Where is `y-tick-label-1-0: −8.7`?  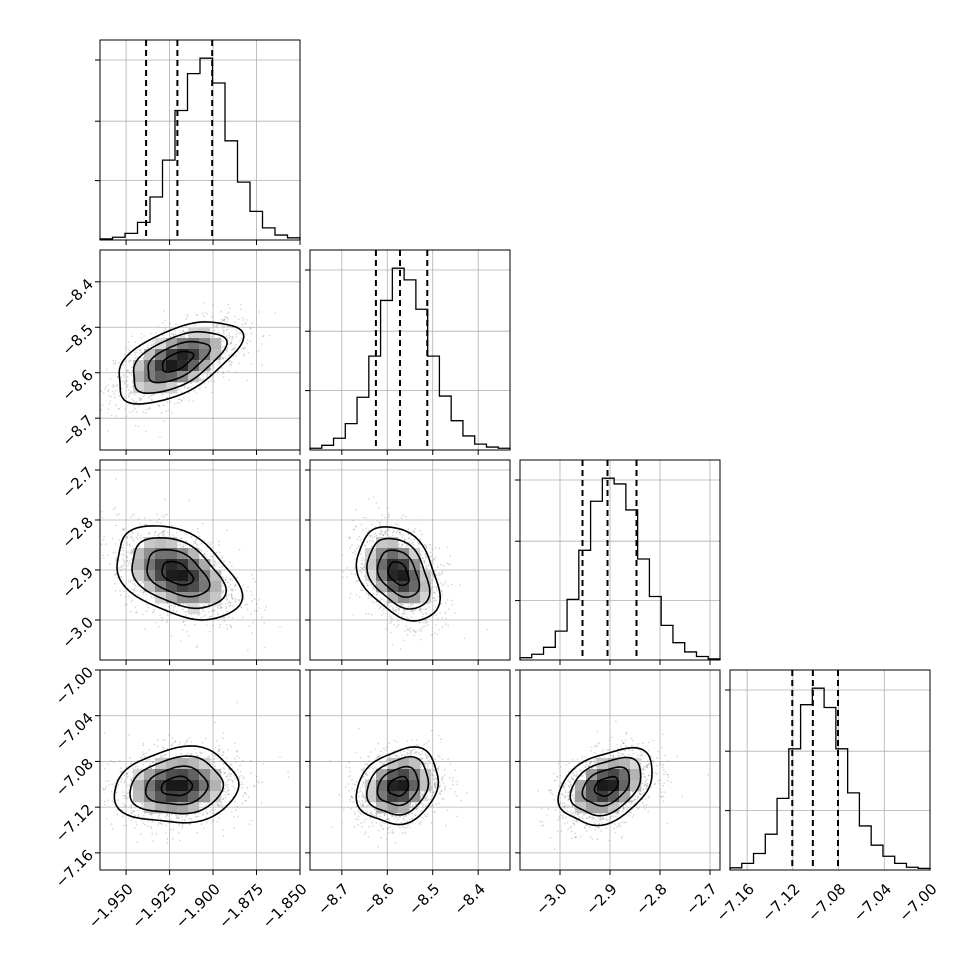 y-tick-label-1-0: −8.7 is located at coordinates (78, 430).